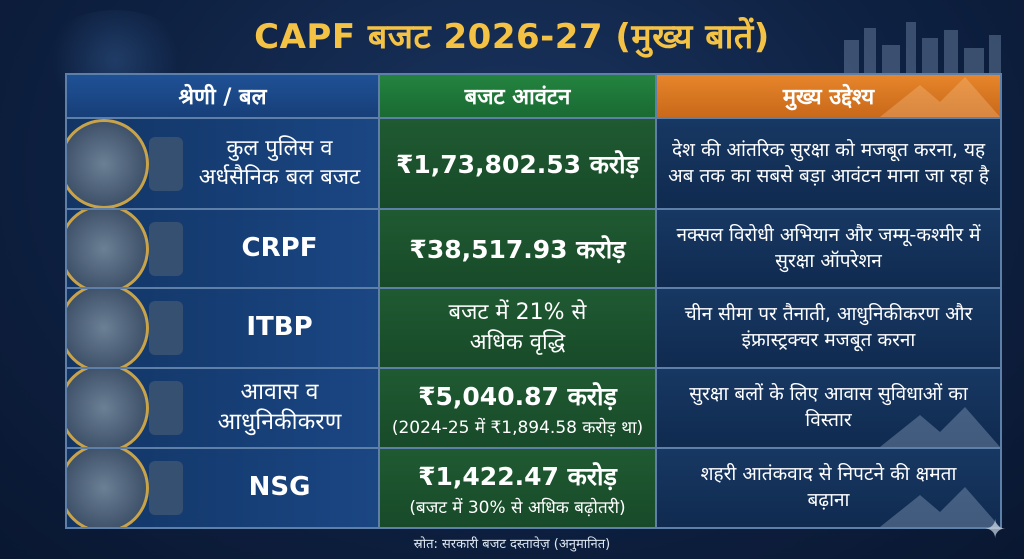 This screenshot has width=1024, height=559. What do you see at coordinates (279, 247) in the screenshot?
I see `category-label: CRPF` at bounding box center [279, 247].